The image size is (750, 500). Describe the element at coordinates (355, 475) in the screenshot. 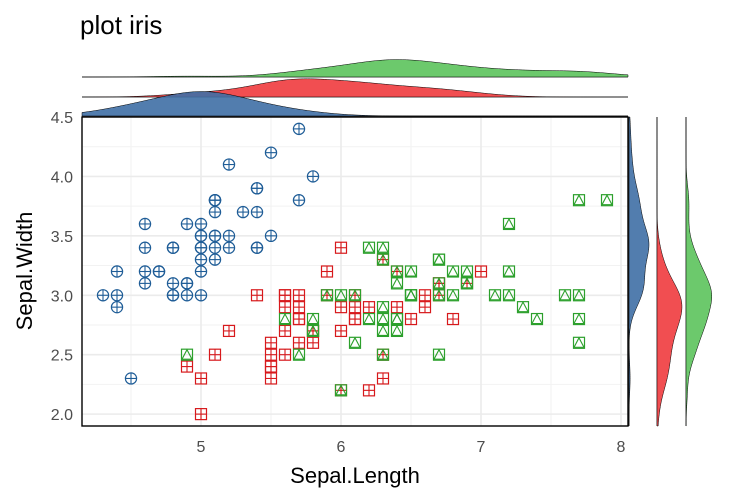

I see `x-axis-title: Sepal.Length` at that location.